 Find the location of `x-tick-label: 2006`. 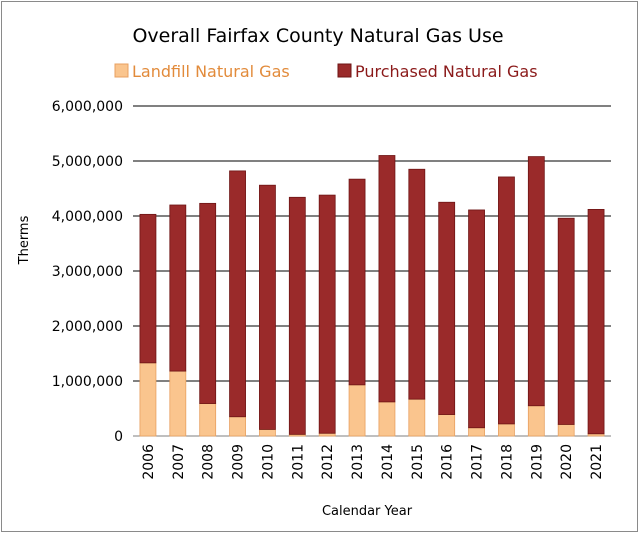

x-tick-label: 2006 is located at coordinates (149, 462).